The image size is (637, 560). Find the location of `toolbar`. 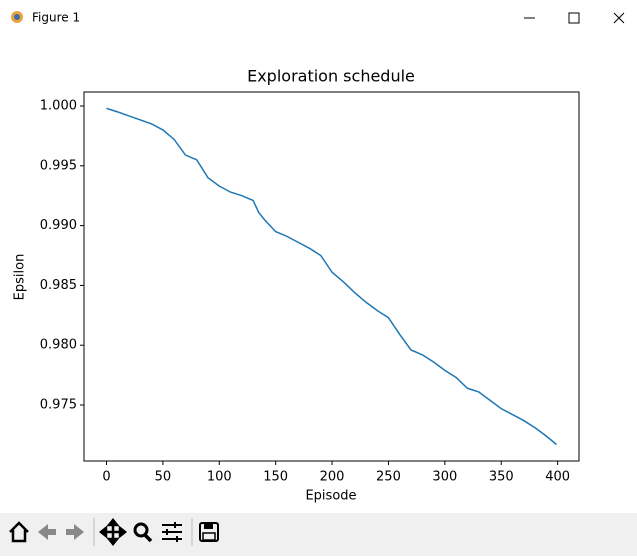

toolbar is located at coordinates (318, 534).